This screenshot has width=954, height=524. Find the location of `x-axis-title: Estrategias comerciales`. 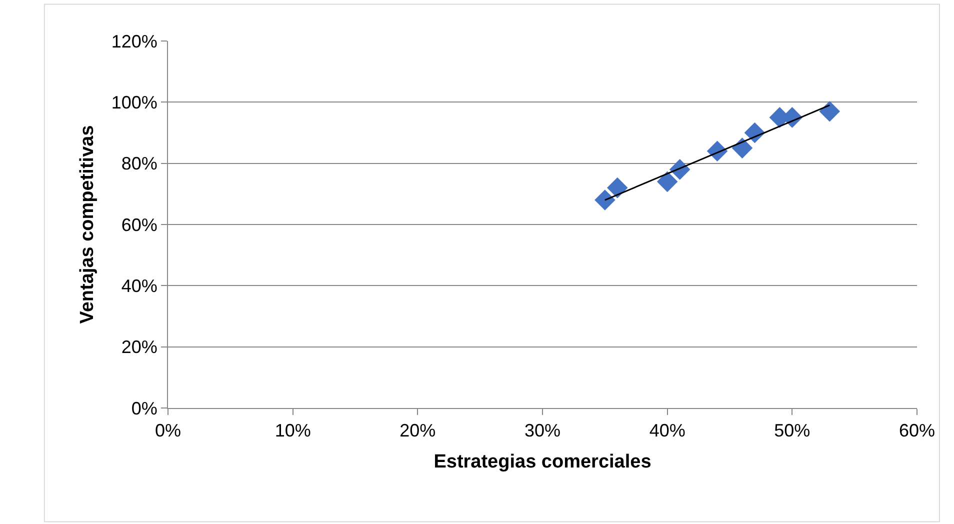

x-axis-title: Estrategias comerciales is located at coordinates (543, 461).